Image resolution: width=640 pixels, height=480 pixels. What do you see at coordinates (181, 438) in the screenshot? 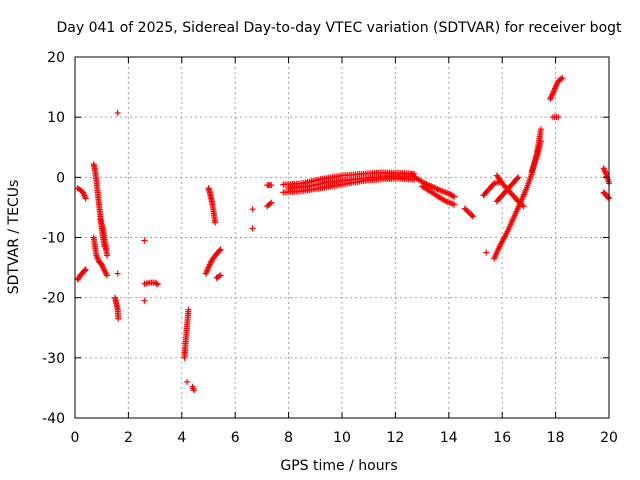
I see `x-tick-label: 4` at bounding box center [181, 438].